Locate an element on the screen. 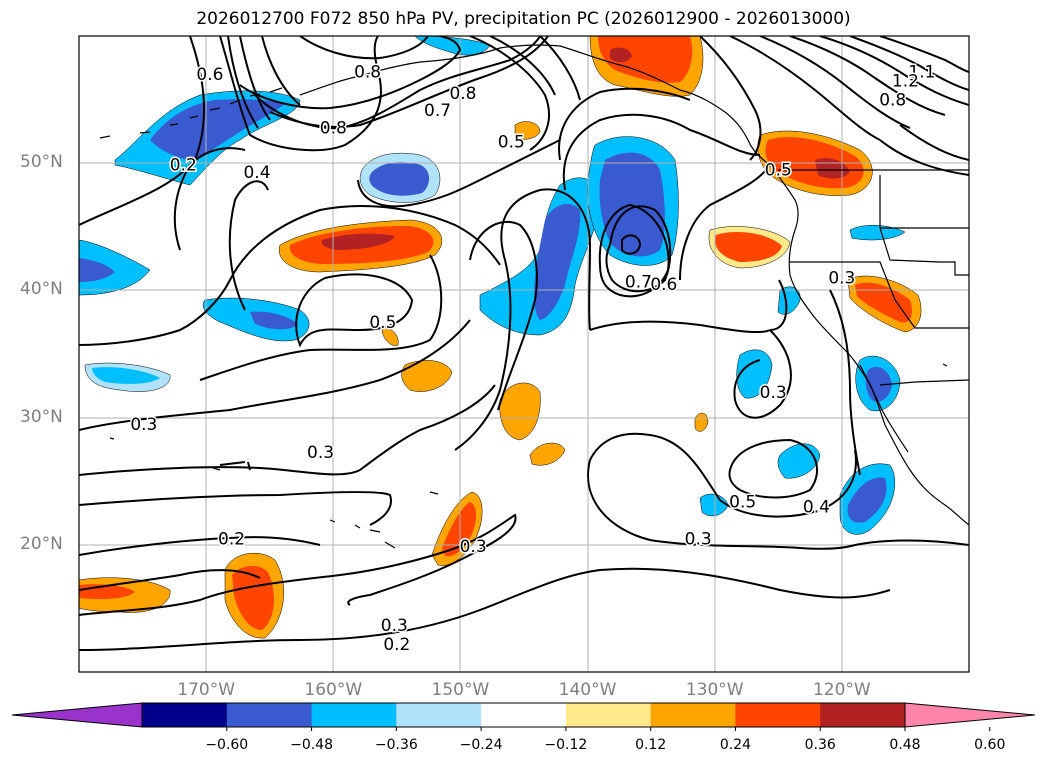 Image resolution: width=1047 pixels, height=765 pixels. lon-label: 150°W is located at coordinates (460, 690).